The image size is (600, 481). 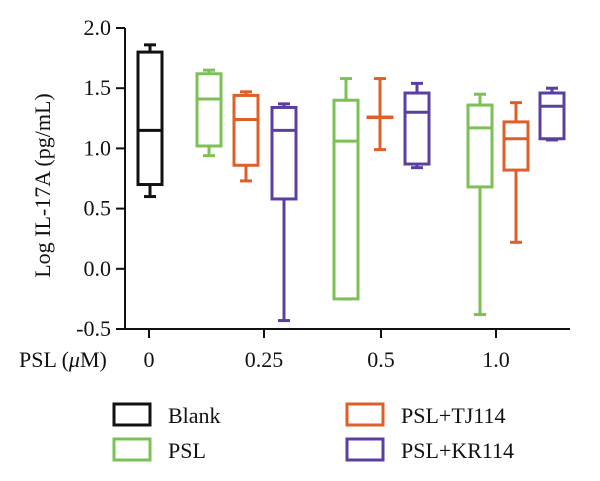 What do you see at coordinates (98, 27) in the screenshot?
I see `y-tick-label: 2.0` at bounding box center [98, 27].